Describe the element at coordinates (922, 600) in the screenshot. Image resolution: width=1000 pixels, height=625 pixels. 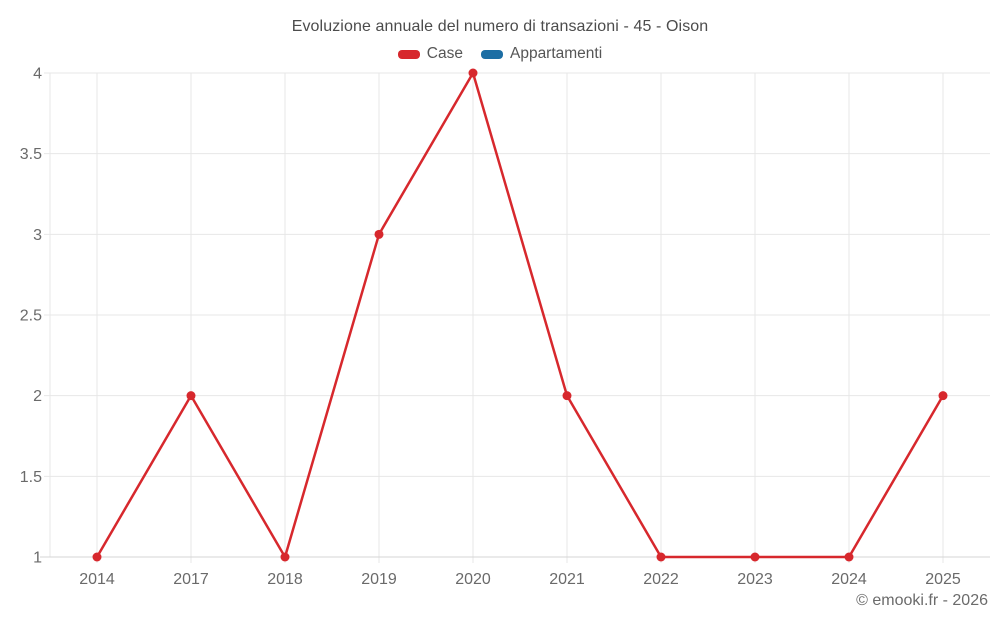
I see `copyright-text: © emooki.fr - 2026` at that location.